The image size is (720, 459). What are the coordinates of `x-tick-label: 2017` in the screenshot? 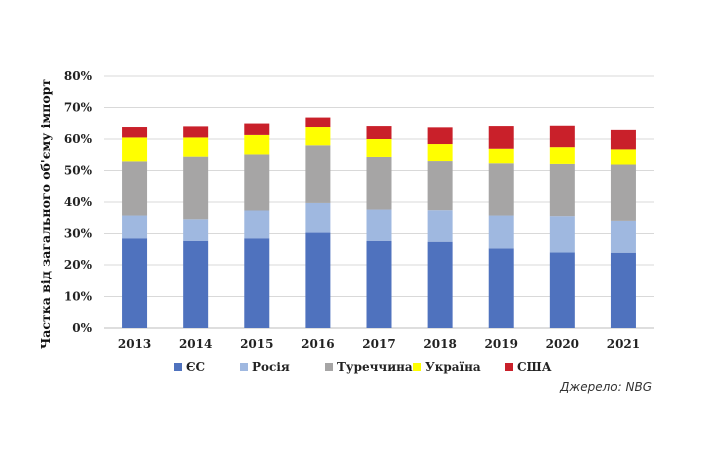 It's located at (378, 344).